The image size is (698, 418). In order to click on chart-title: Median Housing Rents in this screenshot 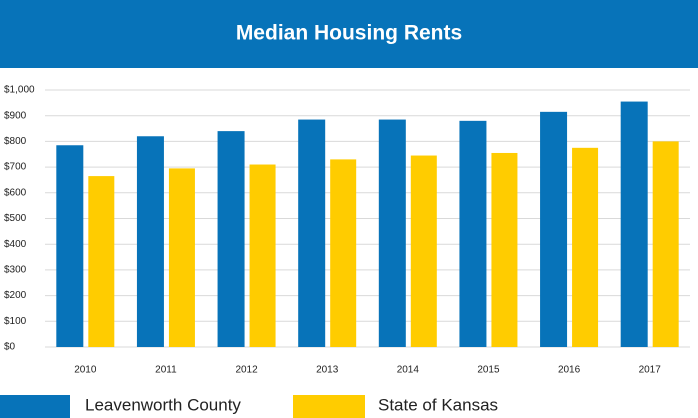, I will do `click(349, 33)`.